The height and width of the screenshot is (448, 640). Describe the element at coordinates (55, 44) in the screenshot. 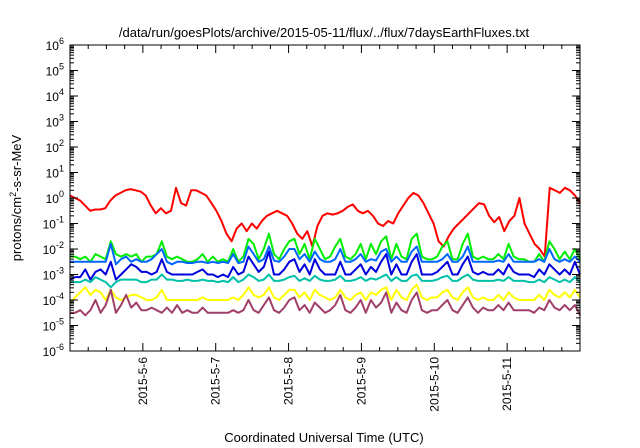

I see `y-tick-label: 10⁶` at that location.